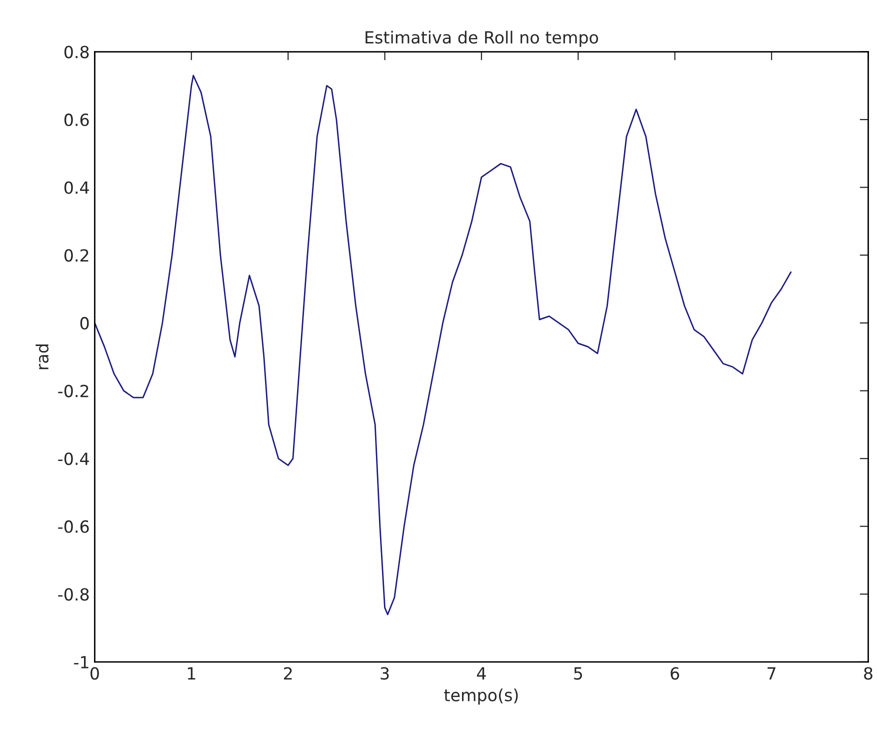 This screenshot has height=729, width=877. Describe the element at coordinates (73, 459) in the screenshot. I see `y-tick-label: -0.4` at that location.